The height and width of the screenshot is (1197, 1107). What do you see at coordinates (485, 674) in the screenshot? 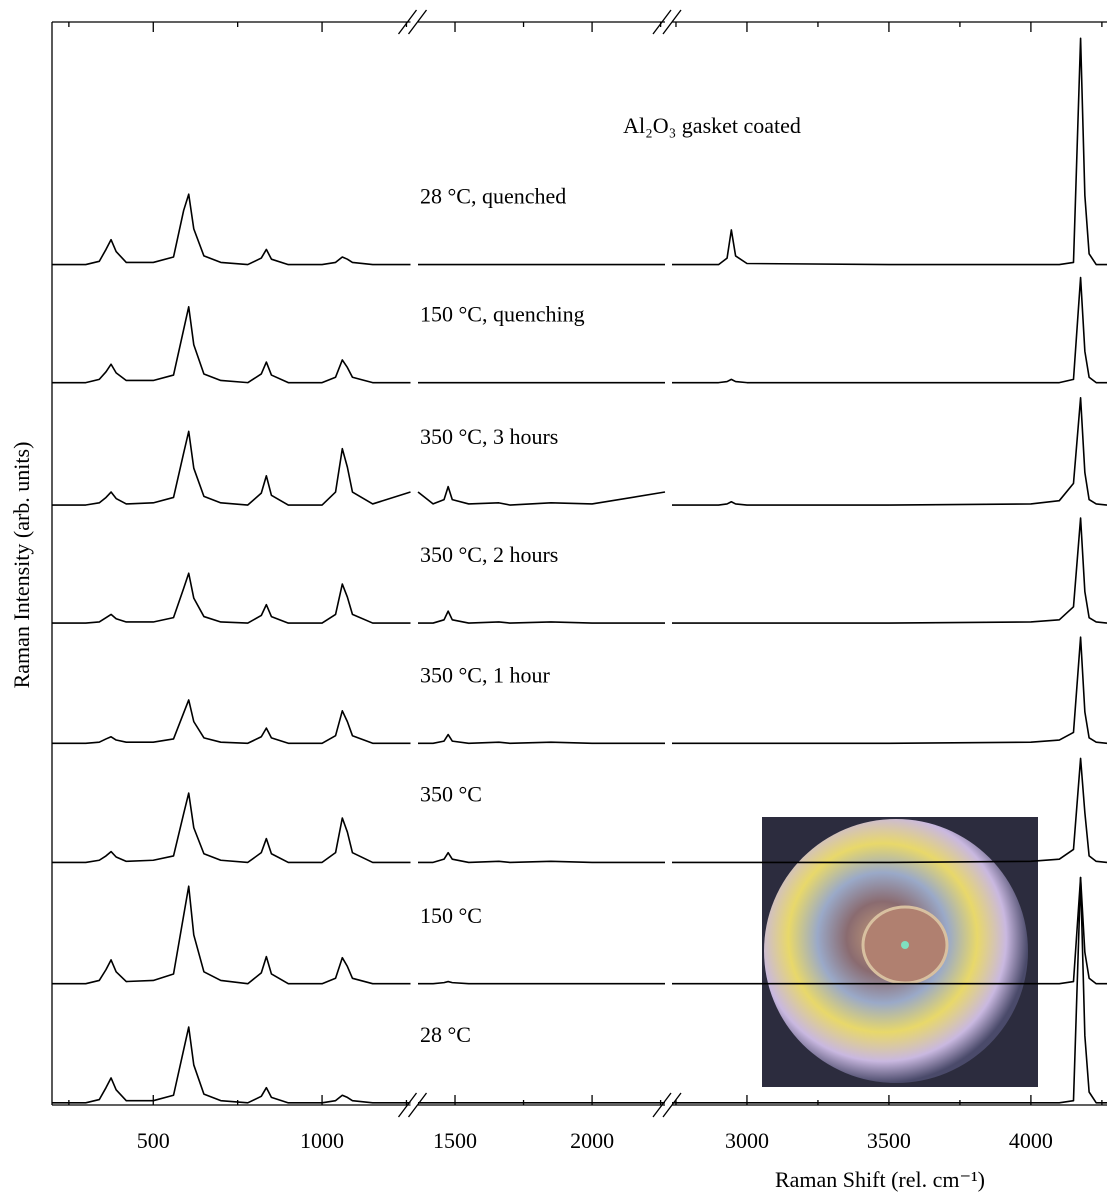
I see `series-label: 350 °C, 1 hour` at bounding box center [485, 674].